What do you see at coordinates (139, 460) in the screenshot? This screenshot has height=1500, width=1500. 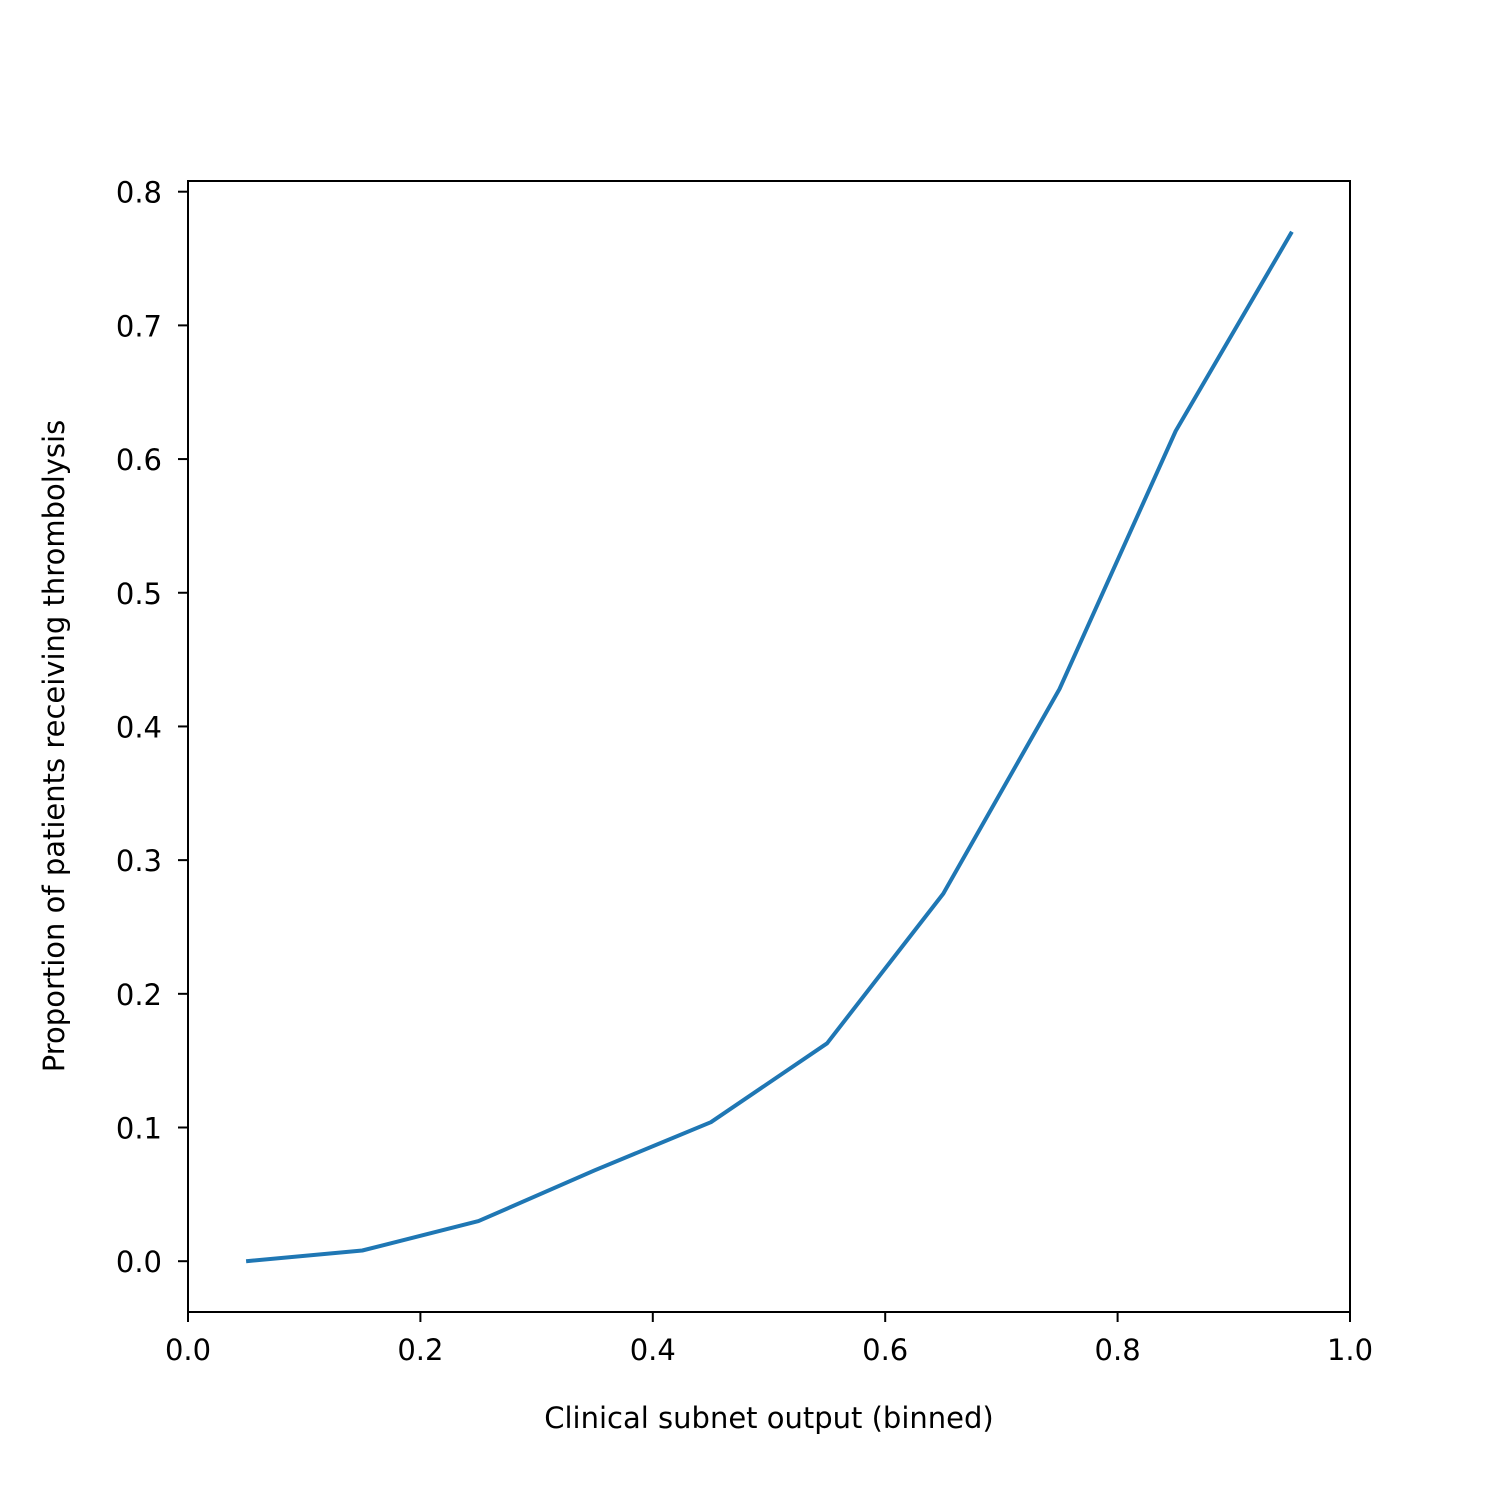 I see `y-tick-label: 0.6` at bounding box center [139, 460].